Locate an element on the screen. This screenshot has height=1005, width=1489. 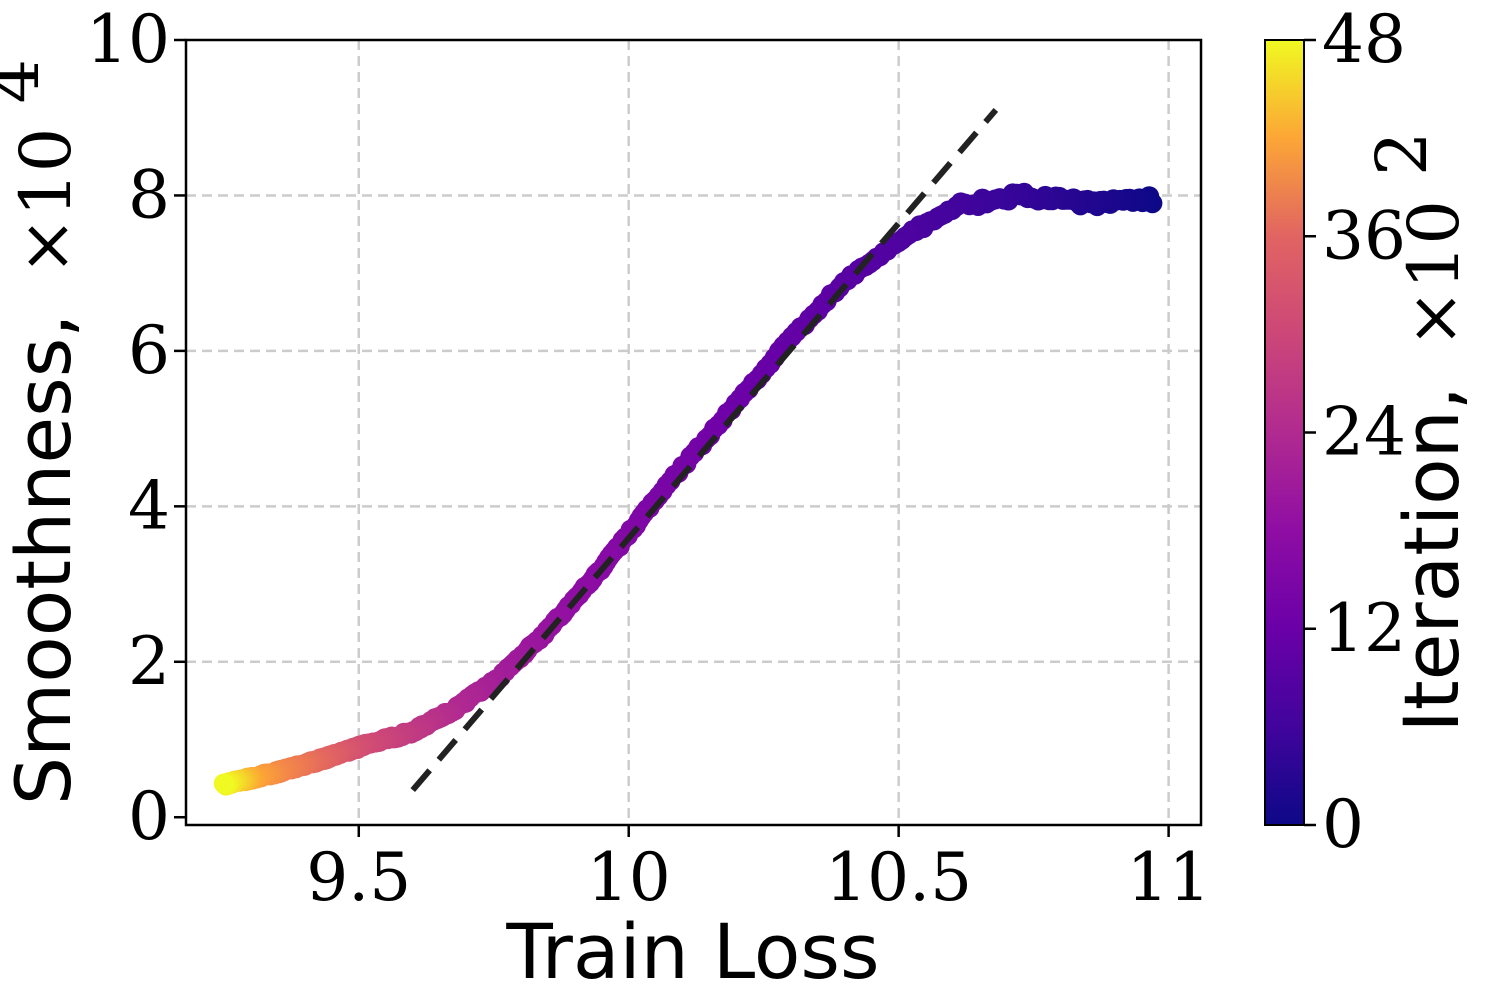
y-axis: 0 2 4 6 8 10 is located at coordinates (136, 428).